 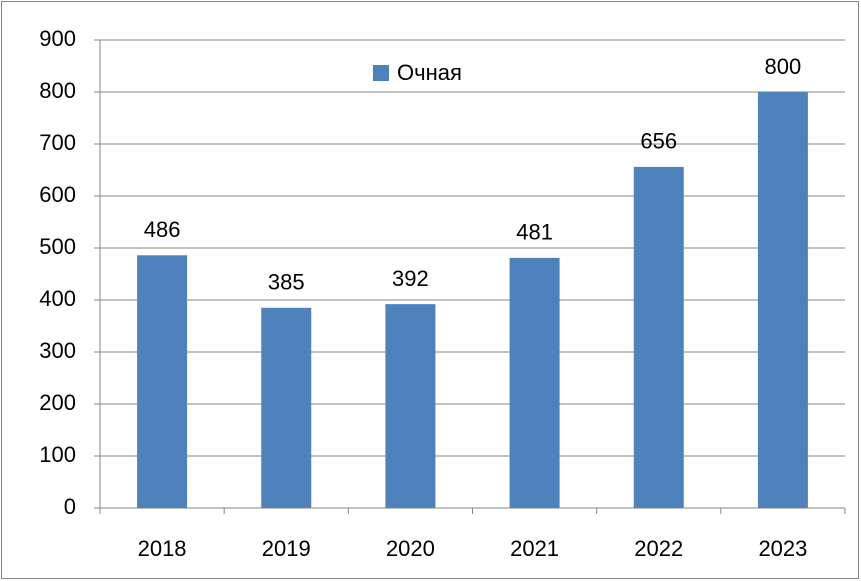 I want to click on data-label: 800, so click(x=783, y=66).